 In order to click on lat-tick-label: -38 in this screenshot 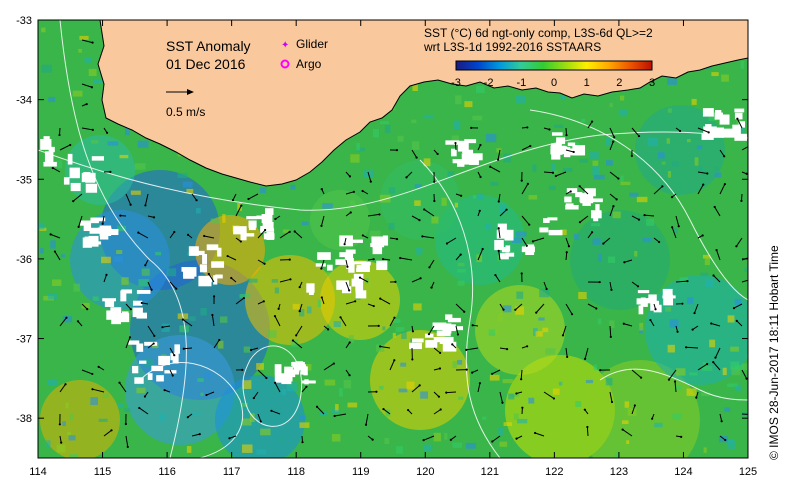, I will do `click(24, 419)`.